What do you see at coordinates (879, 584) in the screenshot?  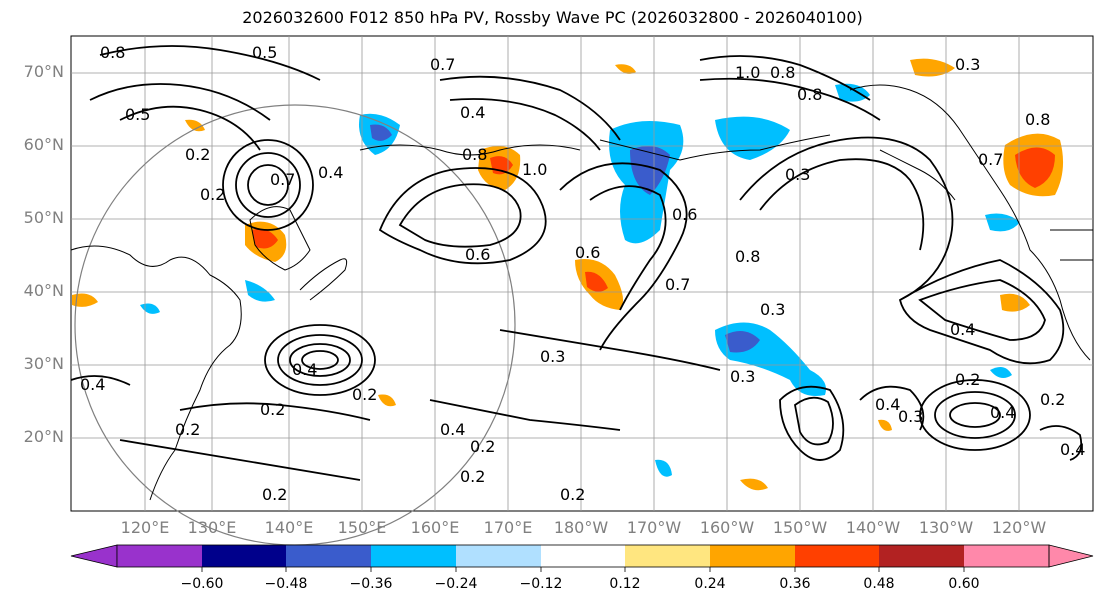 I see `colorbar-tick-label: 0.48` at bounding box center [879, 584].